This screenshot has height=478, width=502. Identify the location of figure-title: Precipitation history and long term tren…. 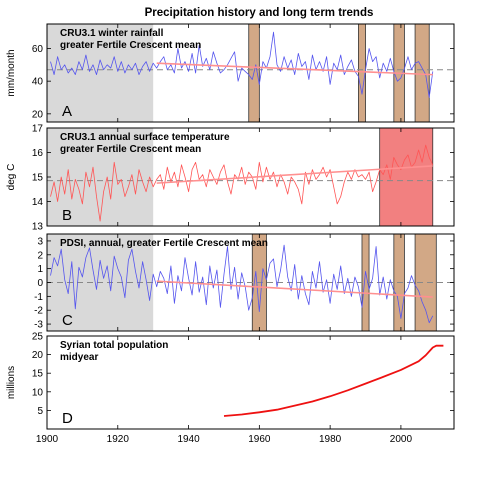
(259, 13).